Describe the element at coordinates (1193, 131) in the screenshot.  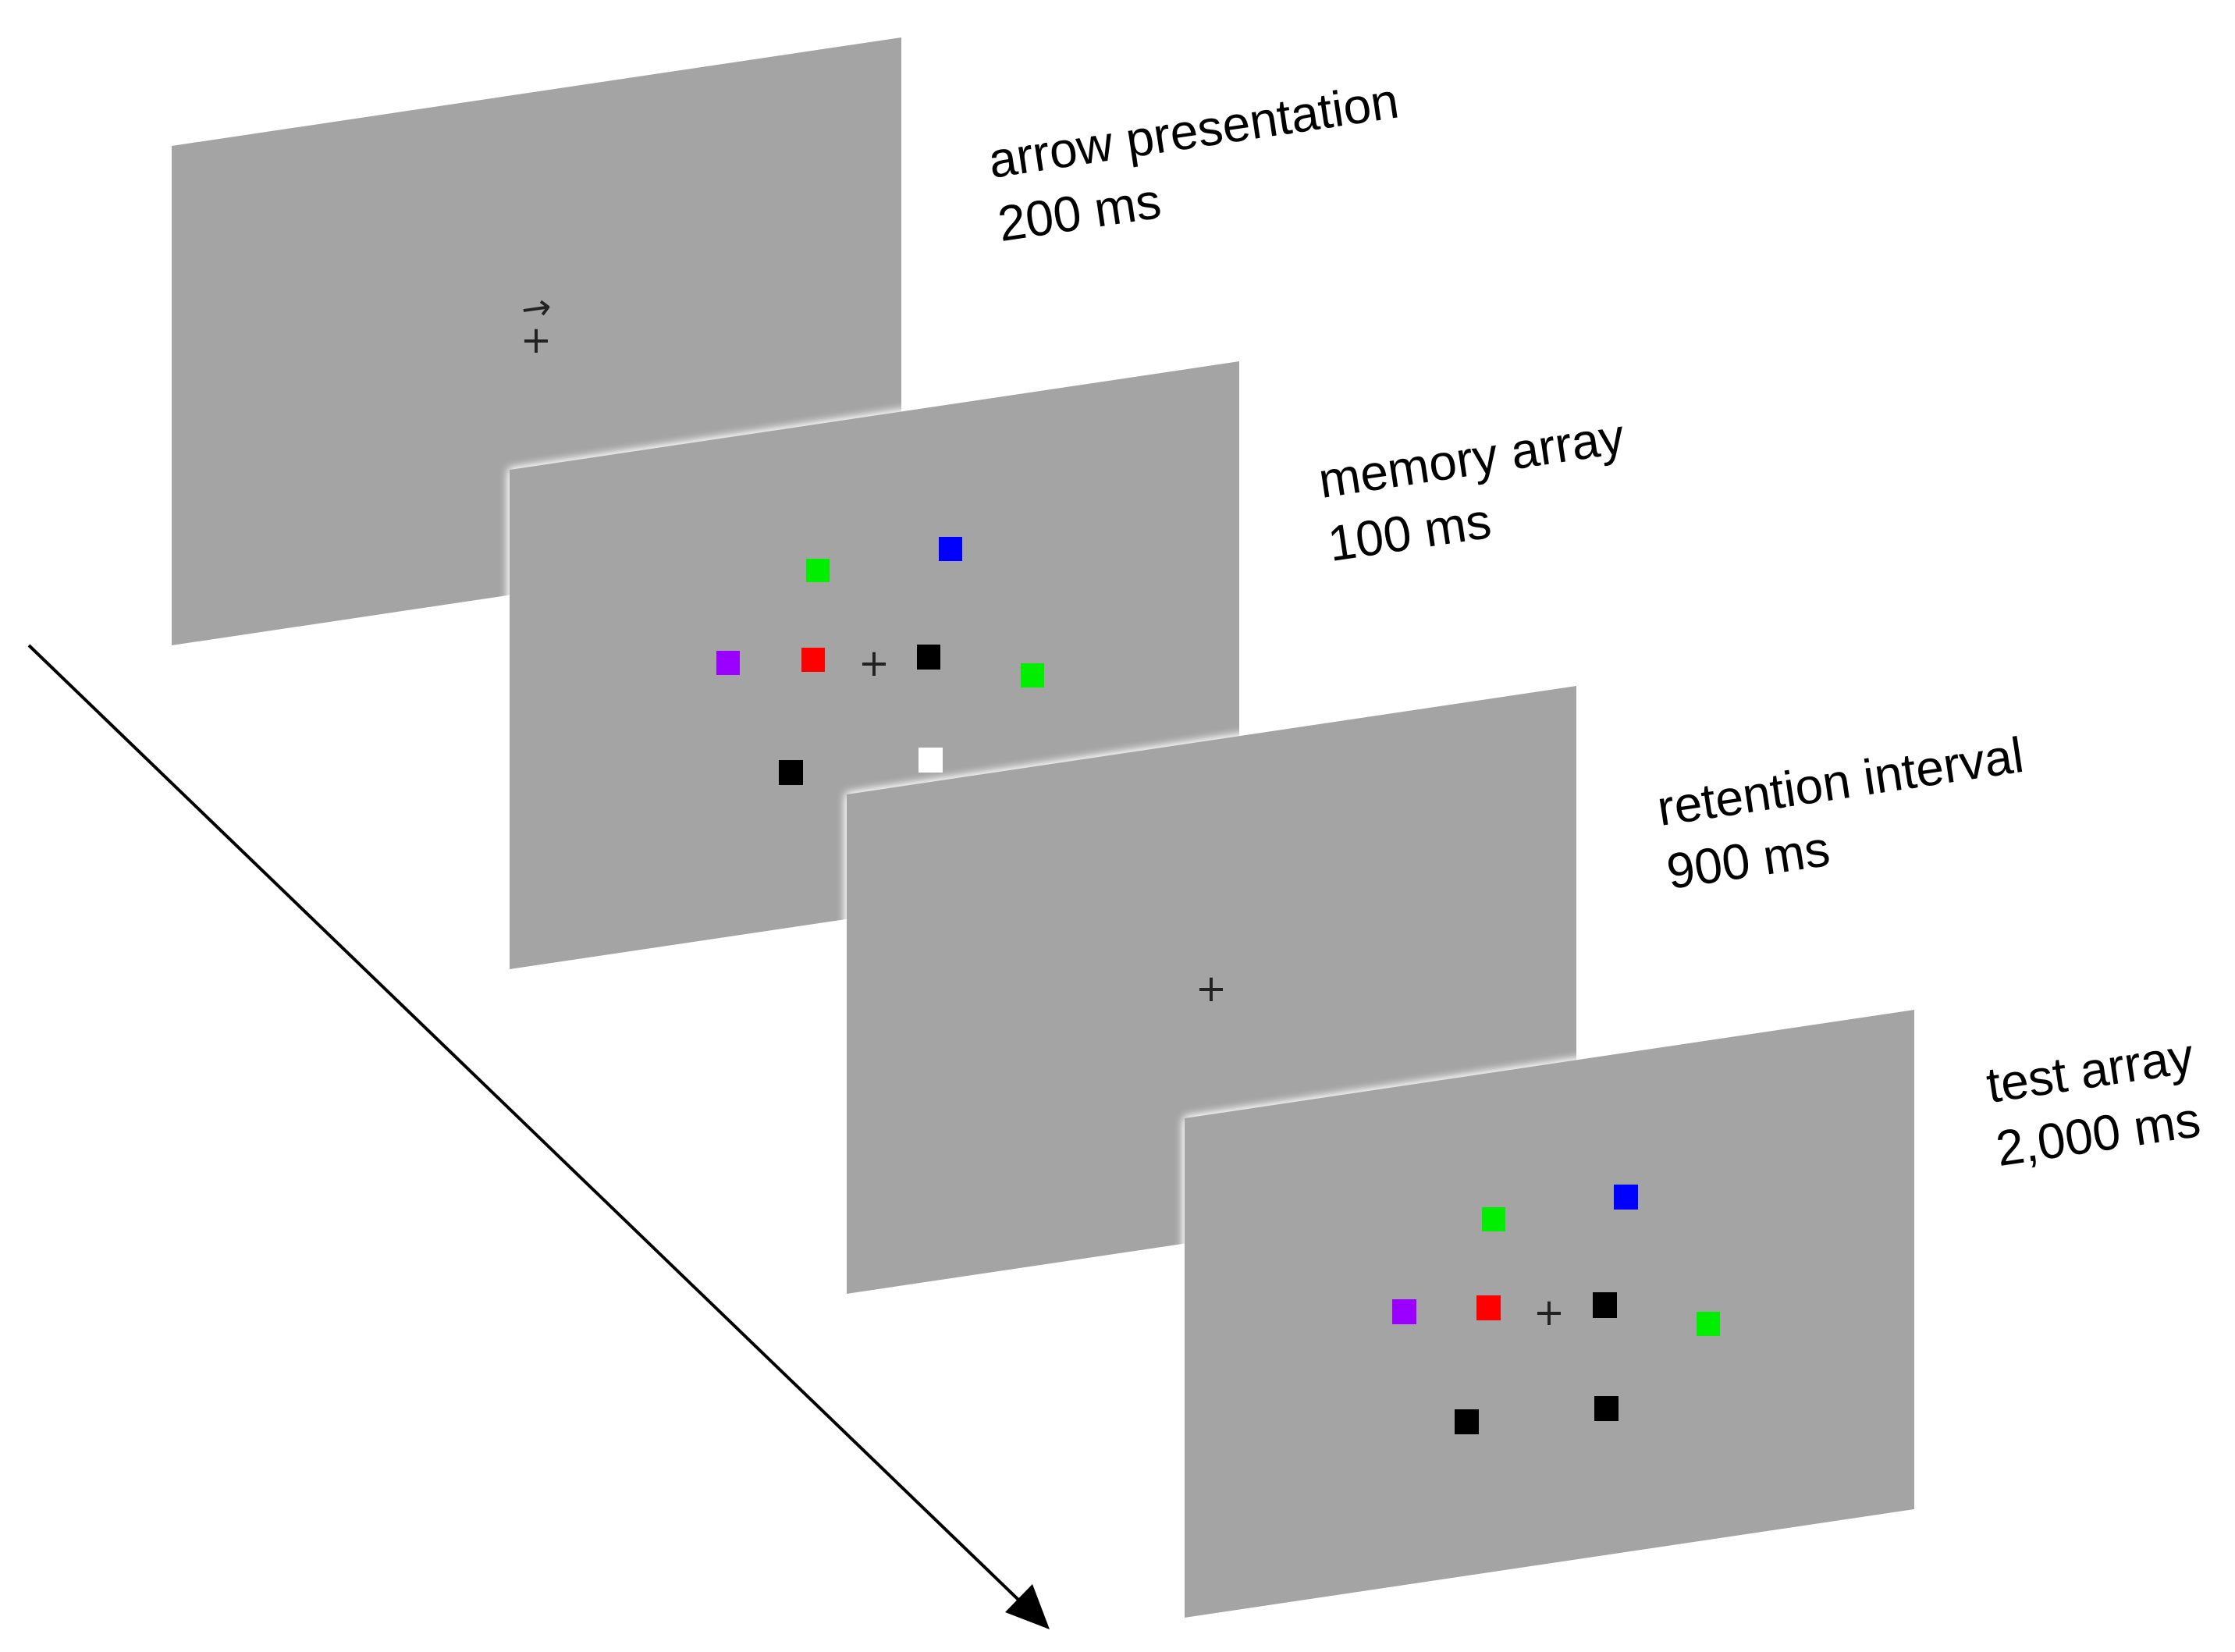
I see `frame-title: arrow presentation` at that location.